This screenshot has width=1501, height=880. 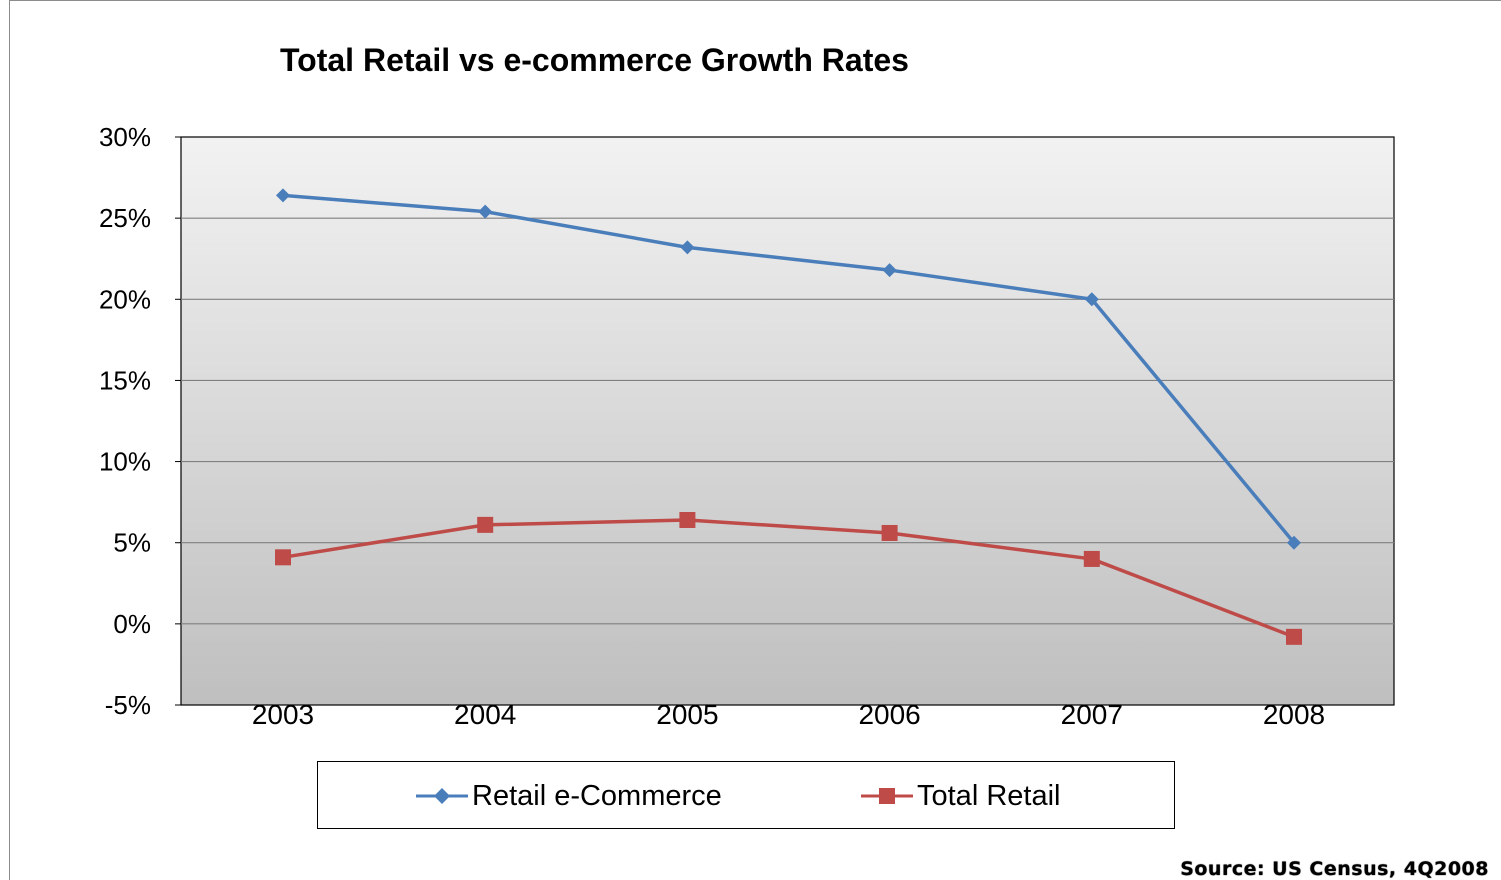 What do you see at coordinates (1334, 869) in the screenshot?
I see `source-note: Source: US Census, 4Q2008` at bounding box center [1334, 869].